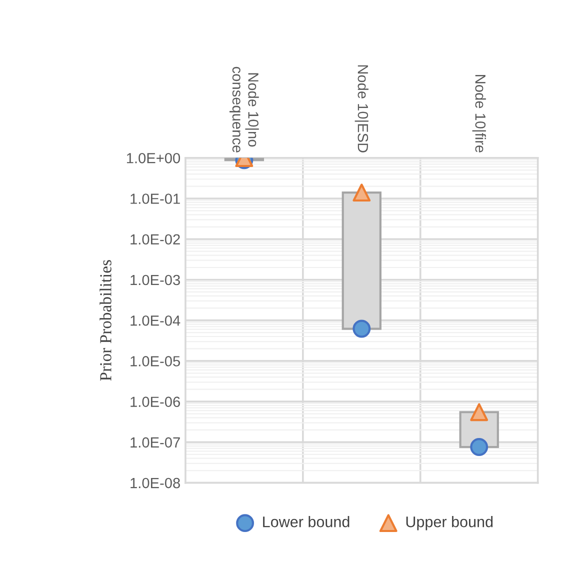 Image resolution: width=562 pixels, height=570 pixels. I want to click on legend-label: Lower bound, so click(306, 522).